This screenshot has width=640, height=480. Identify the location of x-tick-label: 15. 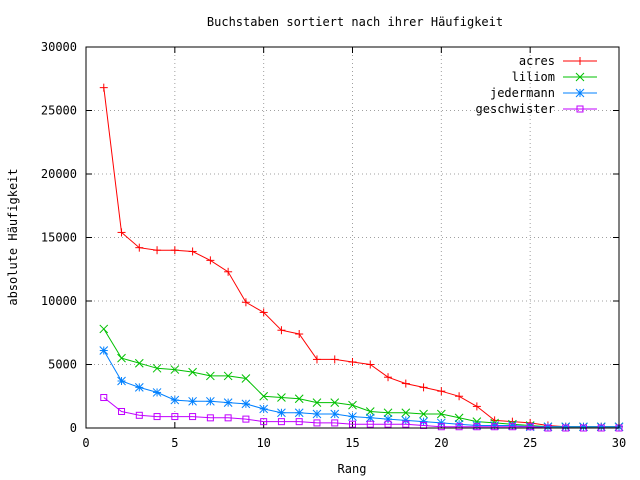
(352, 443).